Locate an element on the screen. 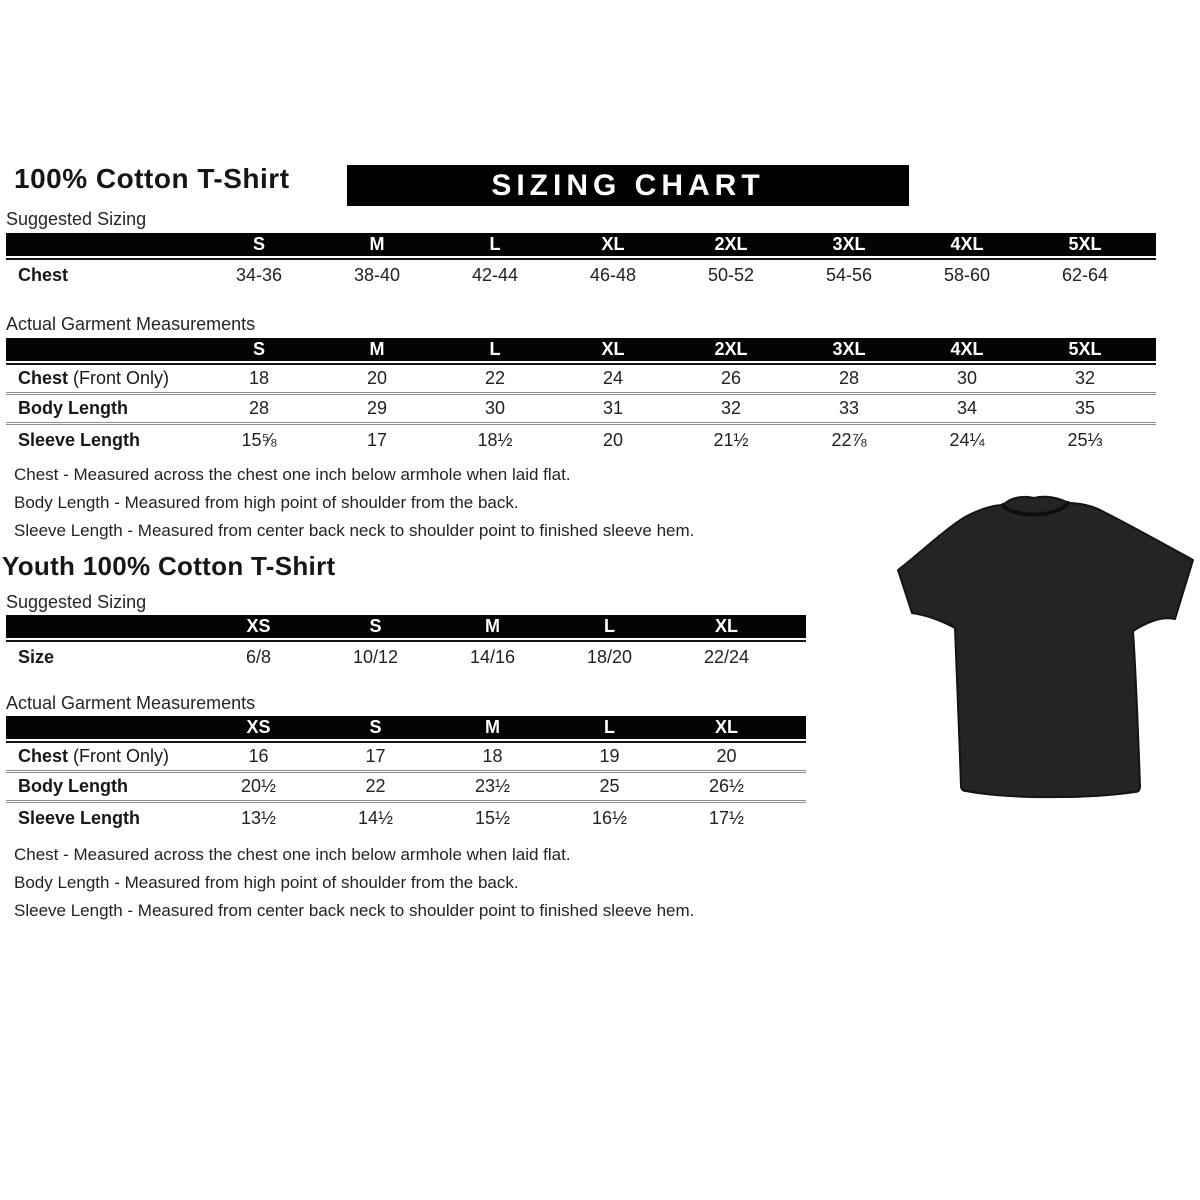 The height and width of the screenshot is (1200, 1200). table-cell: 24¼ is located at coordinates (967, 439).